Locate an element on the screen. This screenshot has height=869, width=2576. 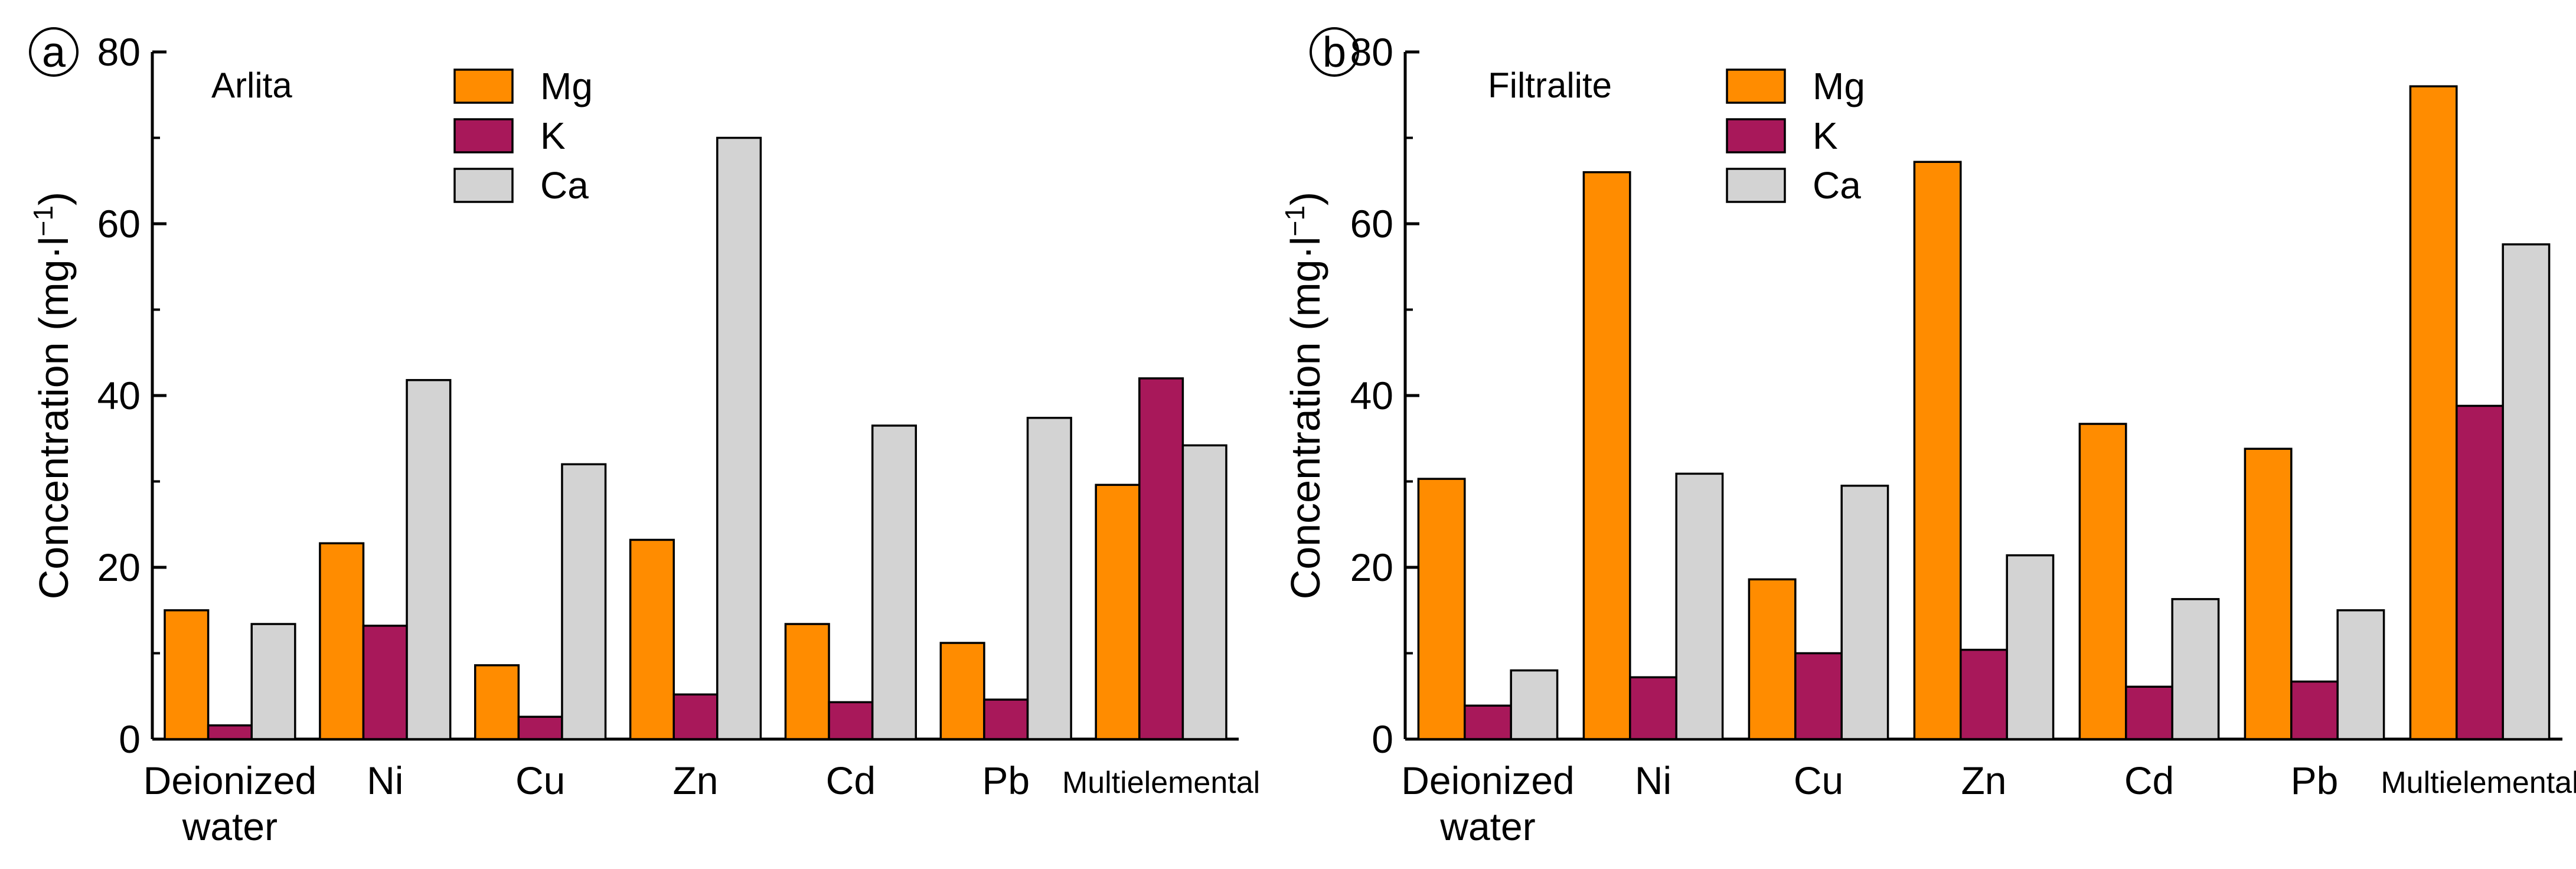
panel-label: a is located at coordinates (54, 52).